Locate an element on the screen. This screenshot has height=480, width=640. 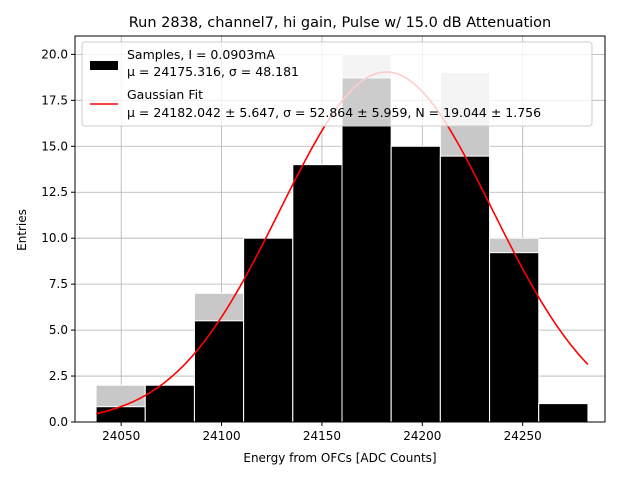
legend-fit-label: Gaussian Fit is located at coordinates (165, 94).